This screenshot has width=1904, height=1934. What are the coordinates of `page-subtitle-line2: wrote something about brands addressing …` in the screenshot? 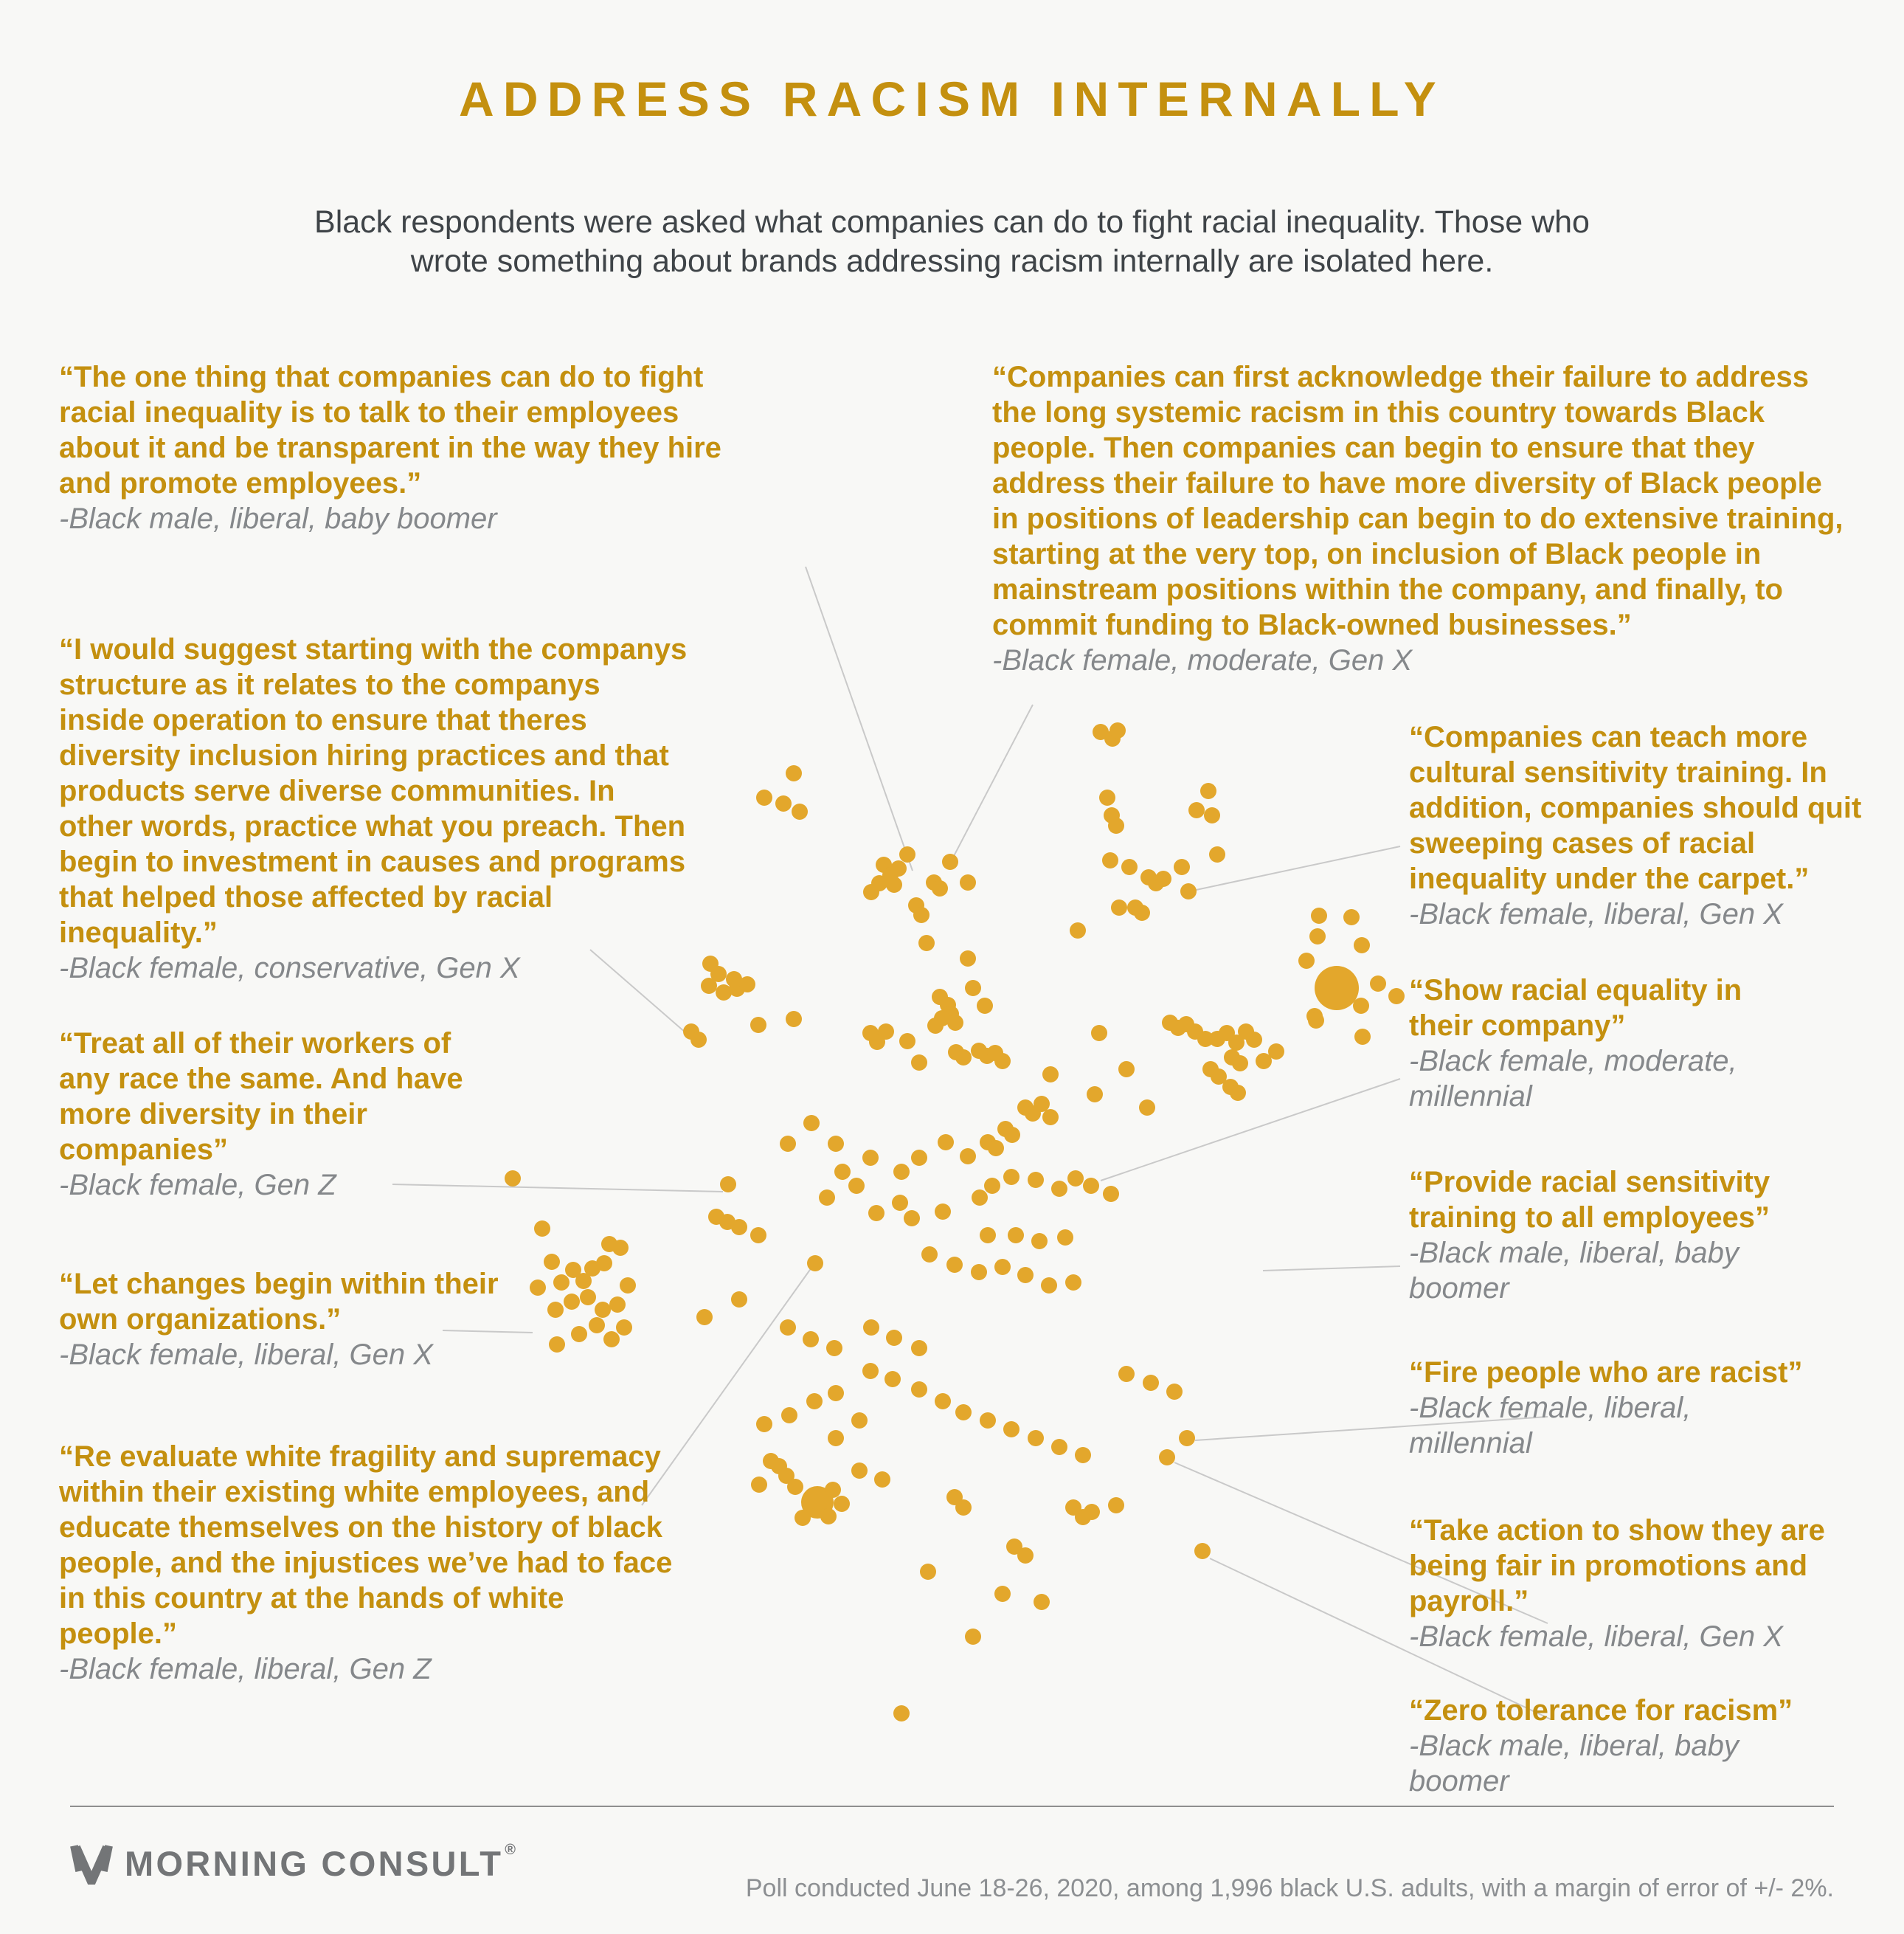 It's located at (952, 261).